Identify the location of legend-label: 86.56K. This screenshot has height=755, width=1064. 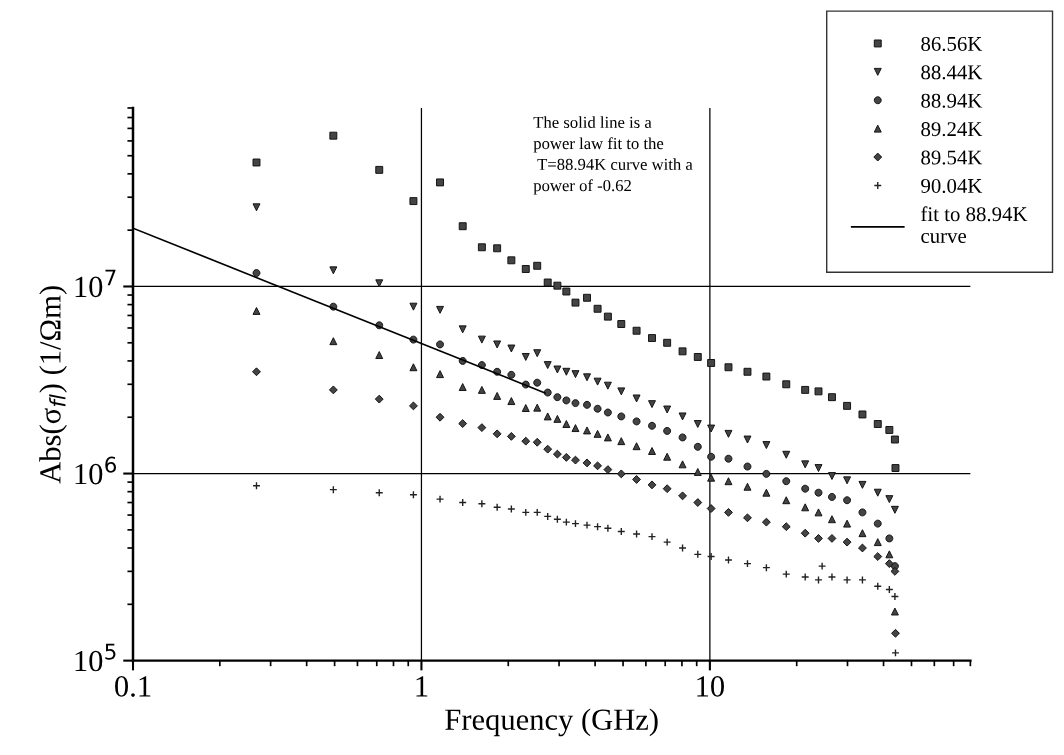
(952, 44).